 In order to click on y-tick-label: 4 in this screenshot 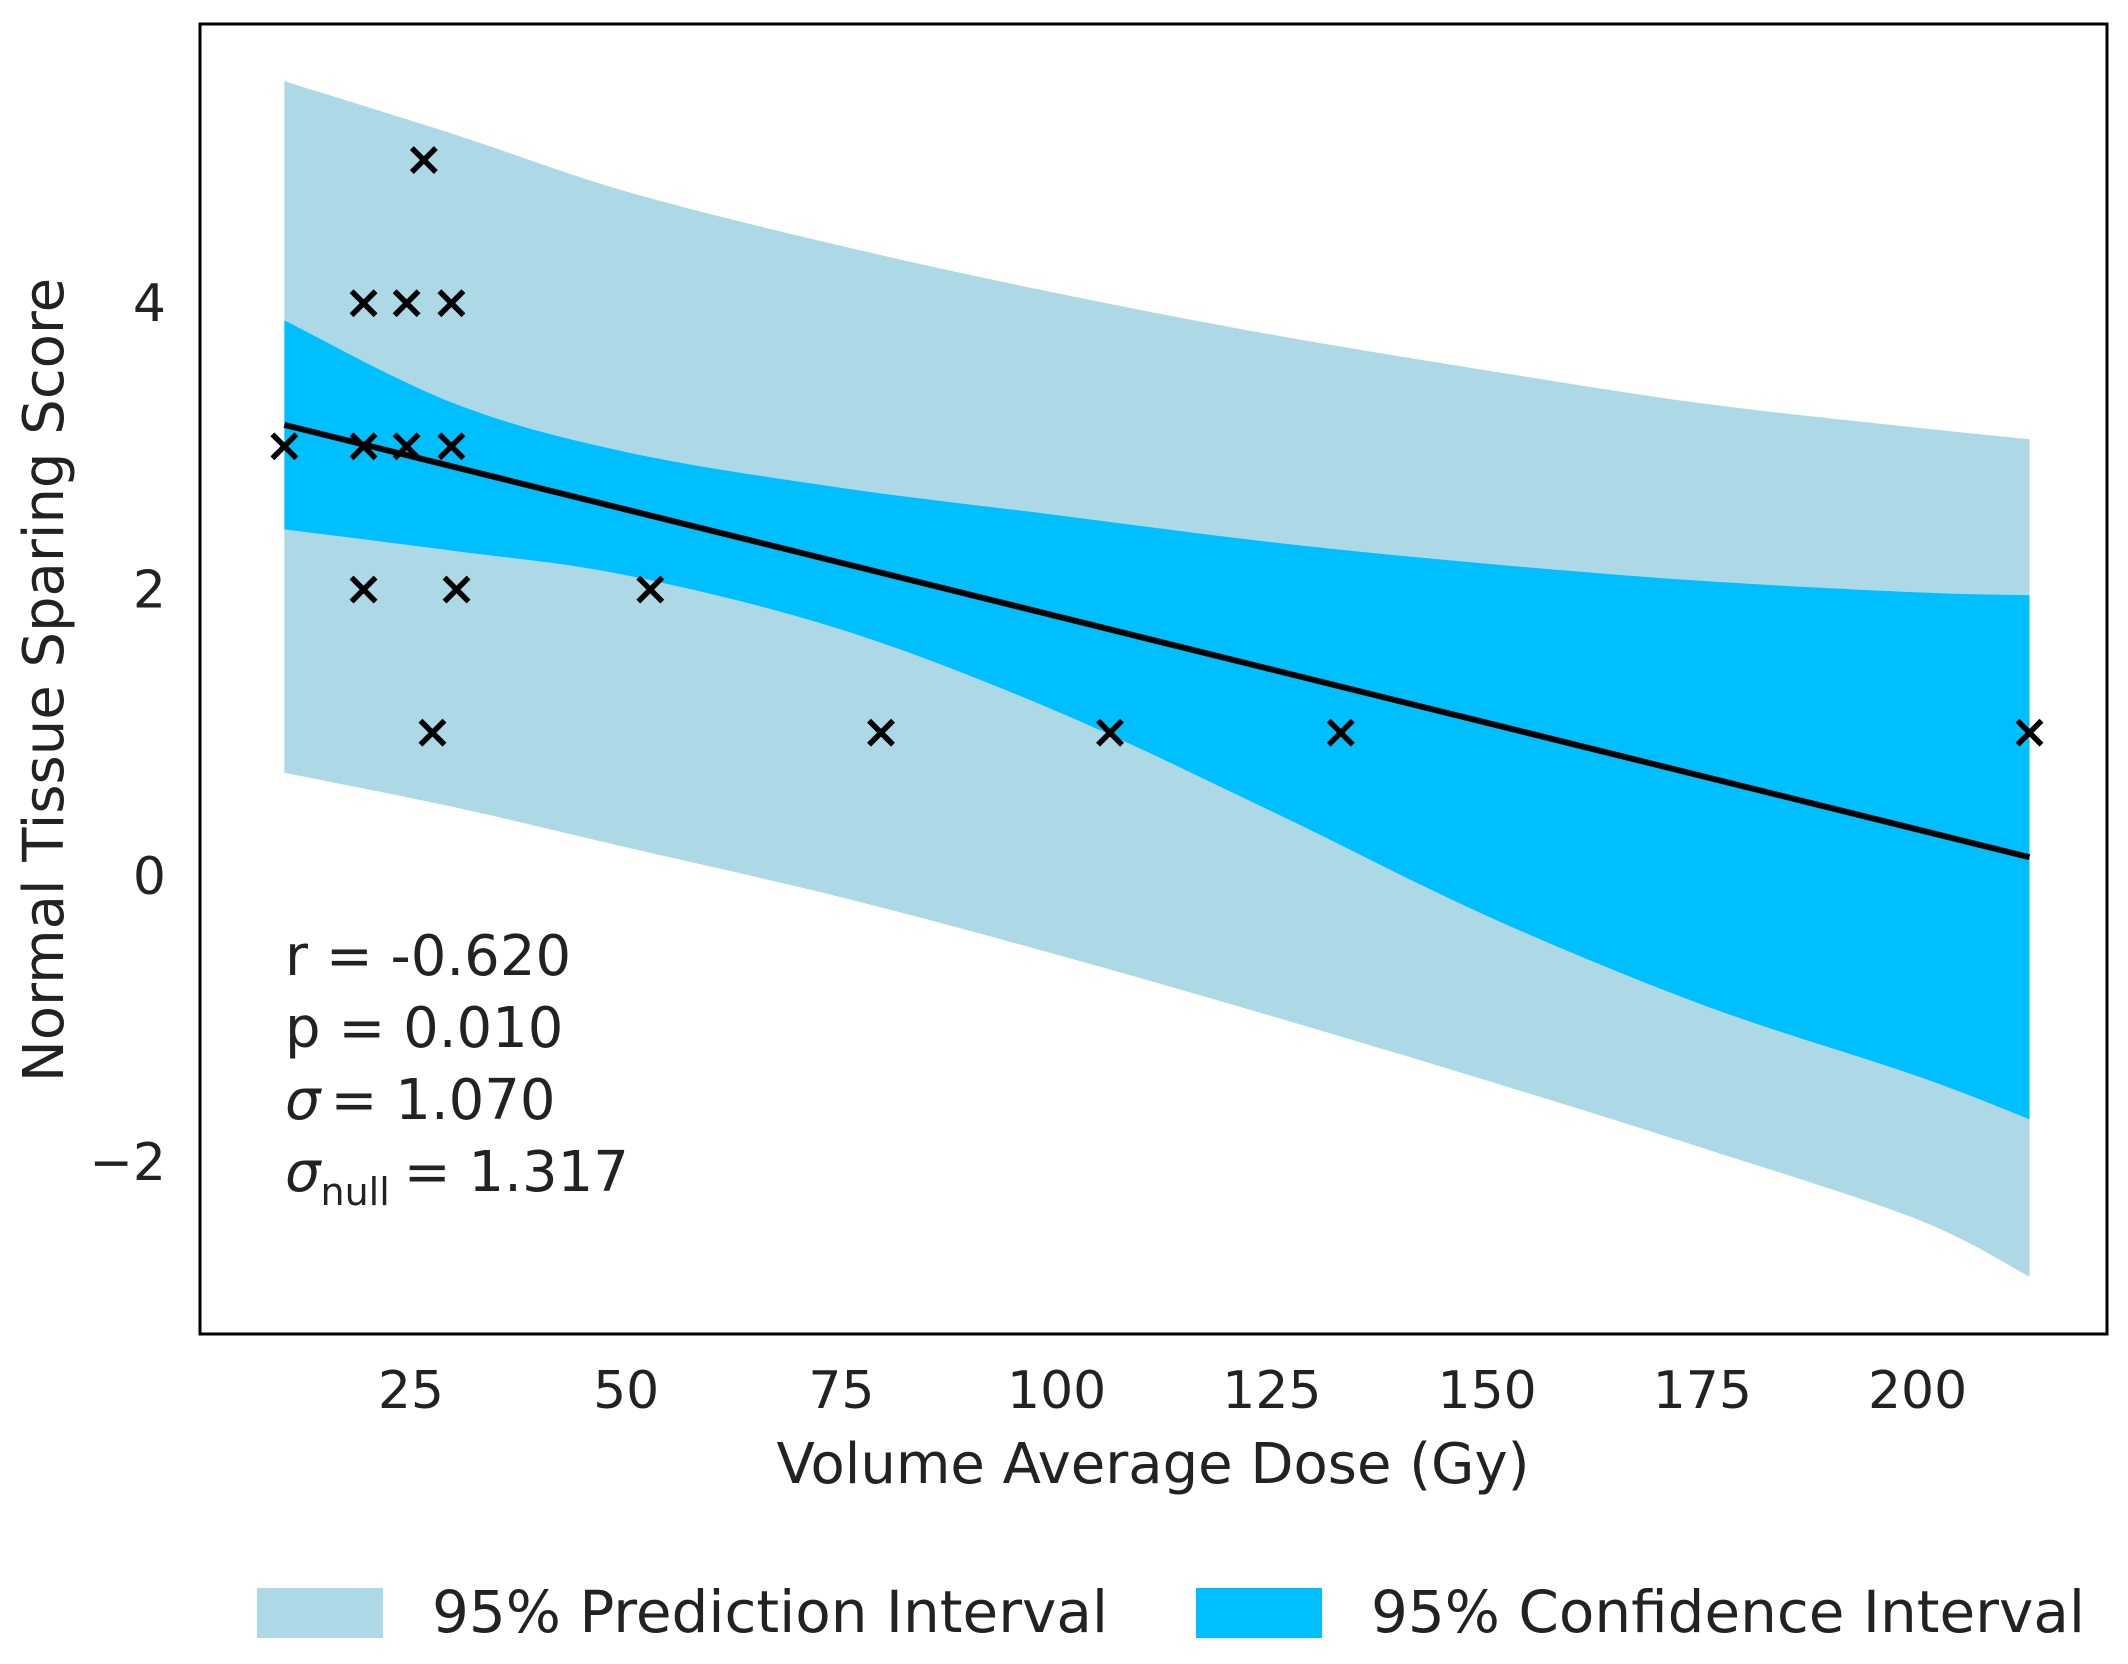, I will do `click(149, 304)`.